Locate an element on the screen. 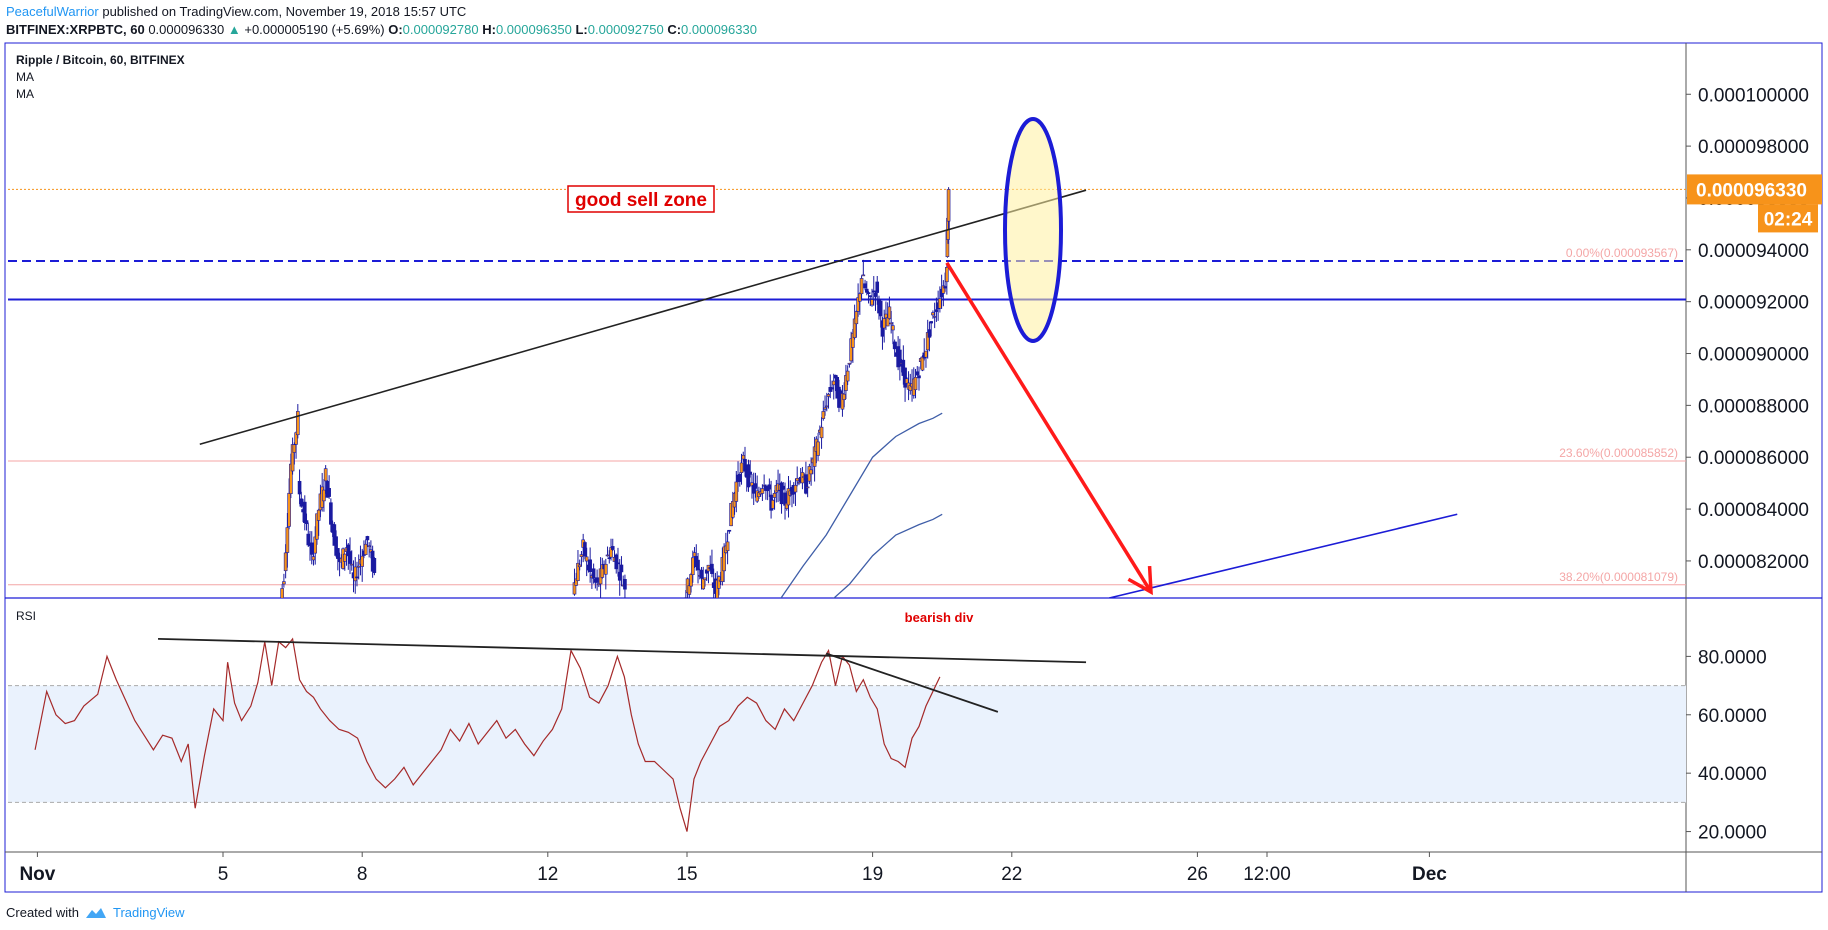 This screenshot has height=930, width=1828. fib-level-label: 23.60%(0.000085852) is located at coordinates (1618, 453).